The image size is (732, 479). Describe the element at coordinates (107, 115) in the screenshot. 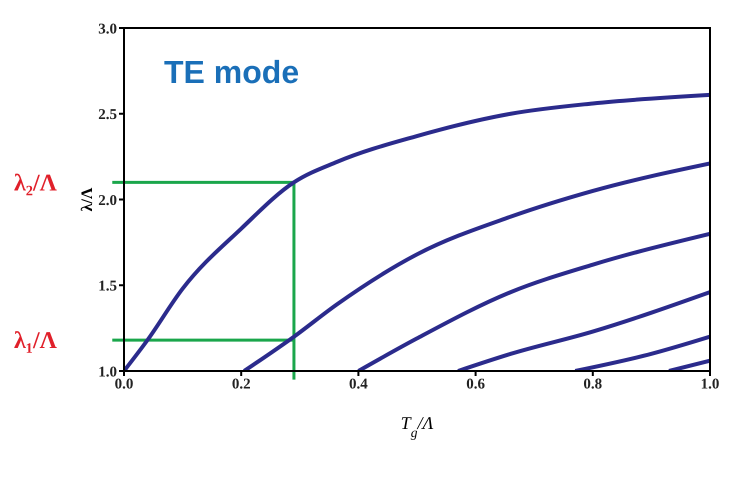

I see `y-tick-label: 2.5` at that location.